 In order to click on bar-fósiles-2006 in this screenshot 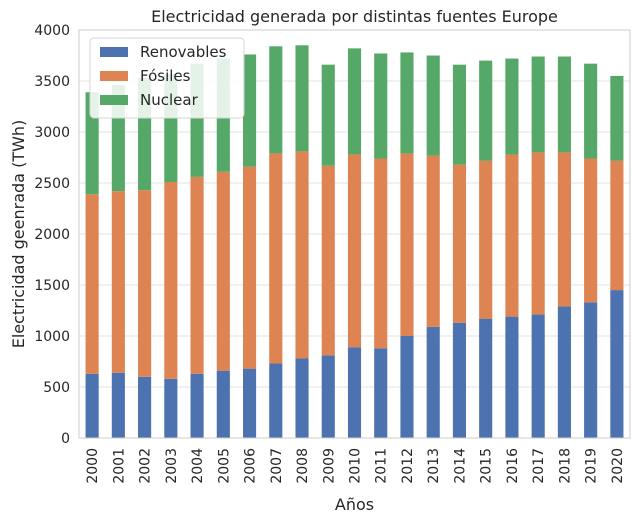, I will do `click(249, 267)`.